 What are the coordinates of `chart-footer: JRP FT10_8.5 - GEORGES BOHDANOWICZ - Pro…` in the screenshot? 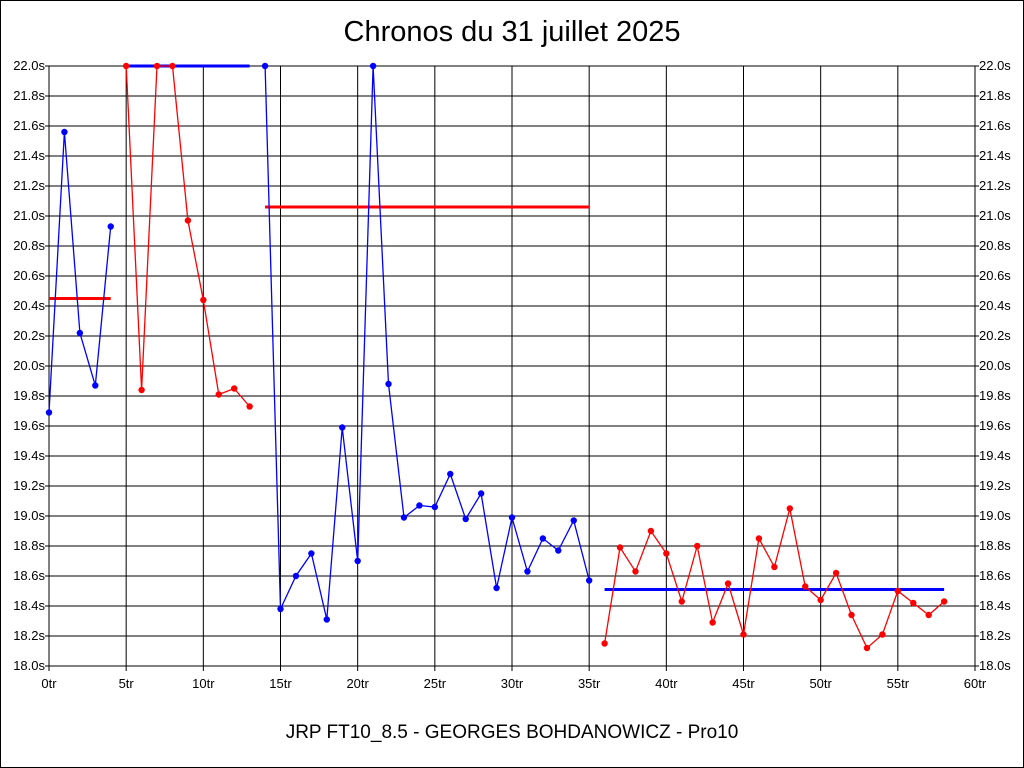 It's located at (512, 732).